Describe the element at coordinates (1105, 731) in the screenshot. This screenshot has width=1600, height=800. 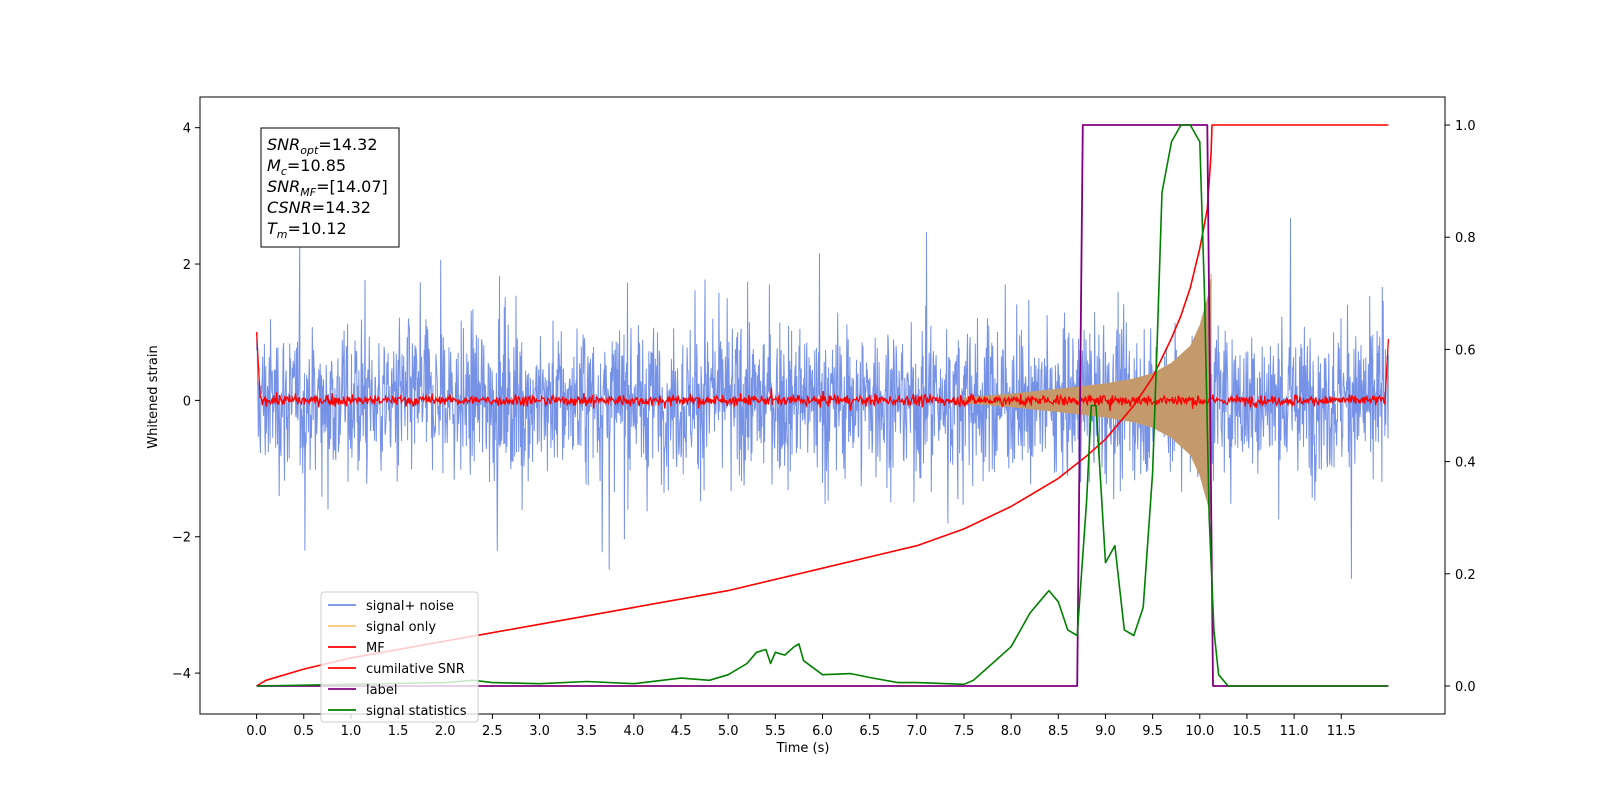
I see `x-tick-label: 9.0` at that location.